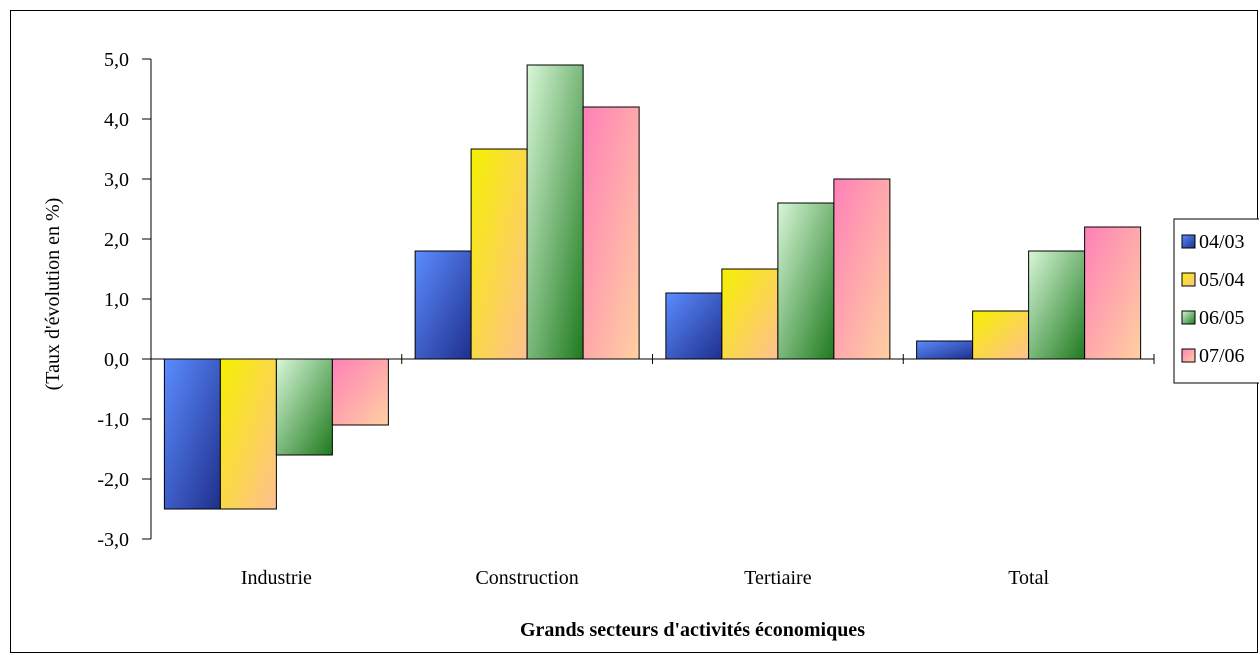 This screenshot has height=655, width=1260. I want to click on legend-label: 06/05, so click(1222, 318).